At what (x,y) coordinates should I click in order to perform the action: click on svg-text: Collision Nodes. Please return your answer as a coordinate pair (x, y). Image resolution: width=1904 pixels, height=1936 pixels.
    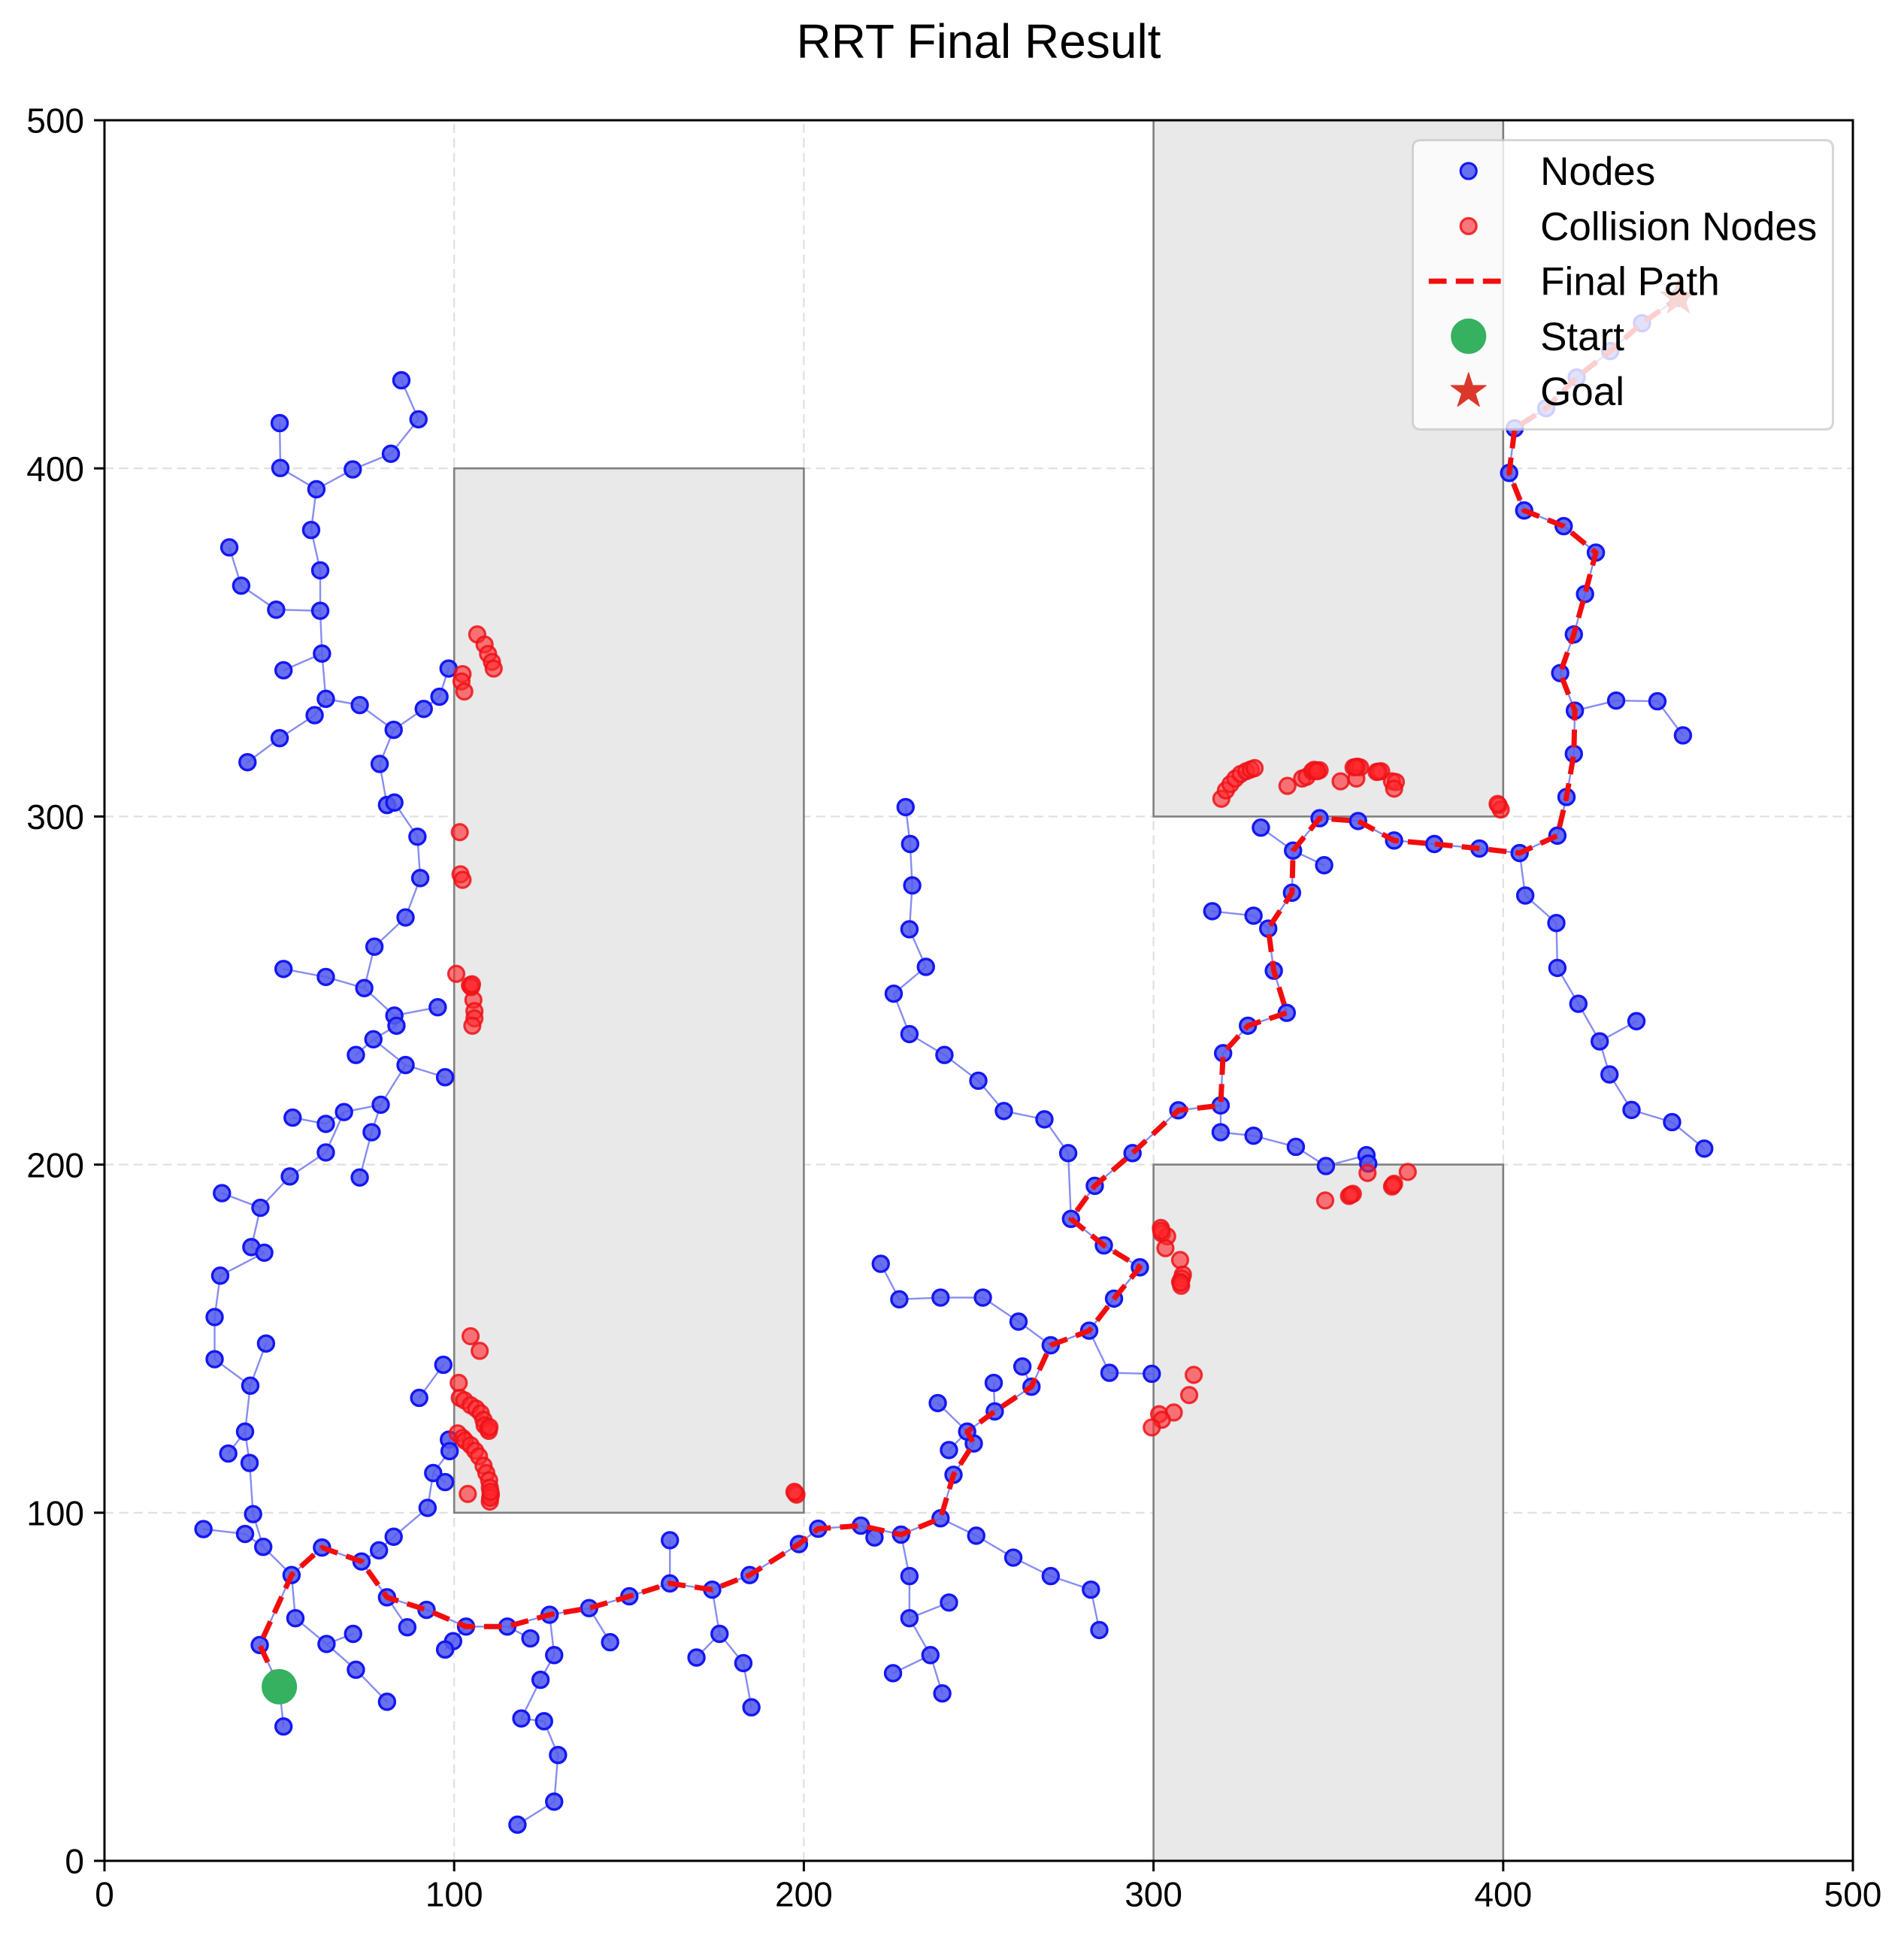
    Looking at the image, I should click on (1678, 226).